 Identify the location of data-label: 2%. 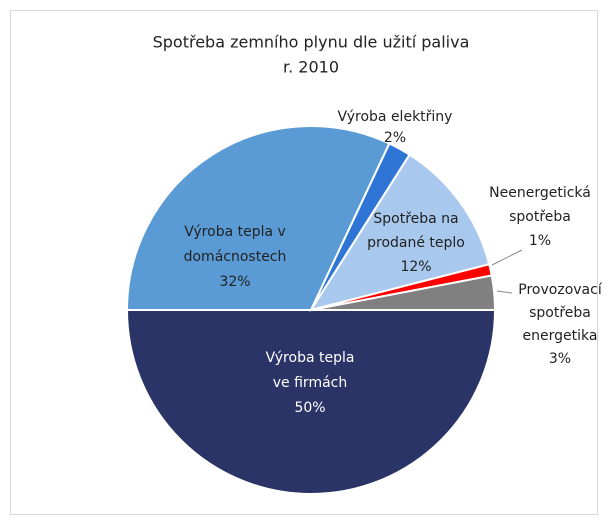
(395, 138).